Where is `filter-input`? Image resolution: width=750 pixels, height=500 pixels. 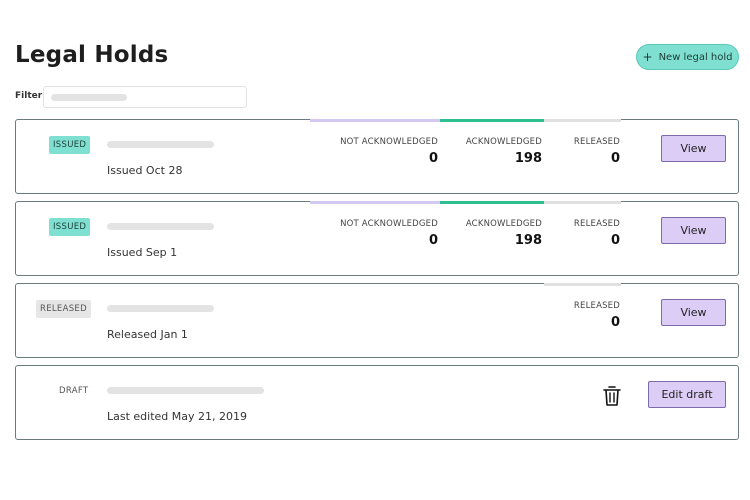 filter-input is located at coordinates (145, 97).